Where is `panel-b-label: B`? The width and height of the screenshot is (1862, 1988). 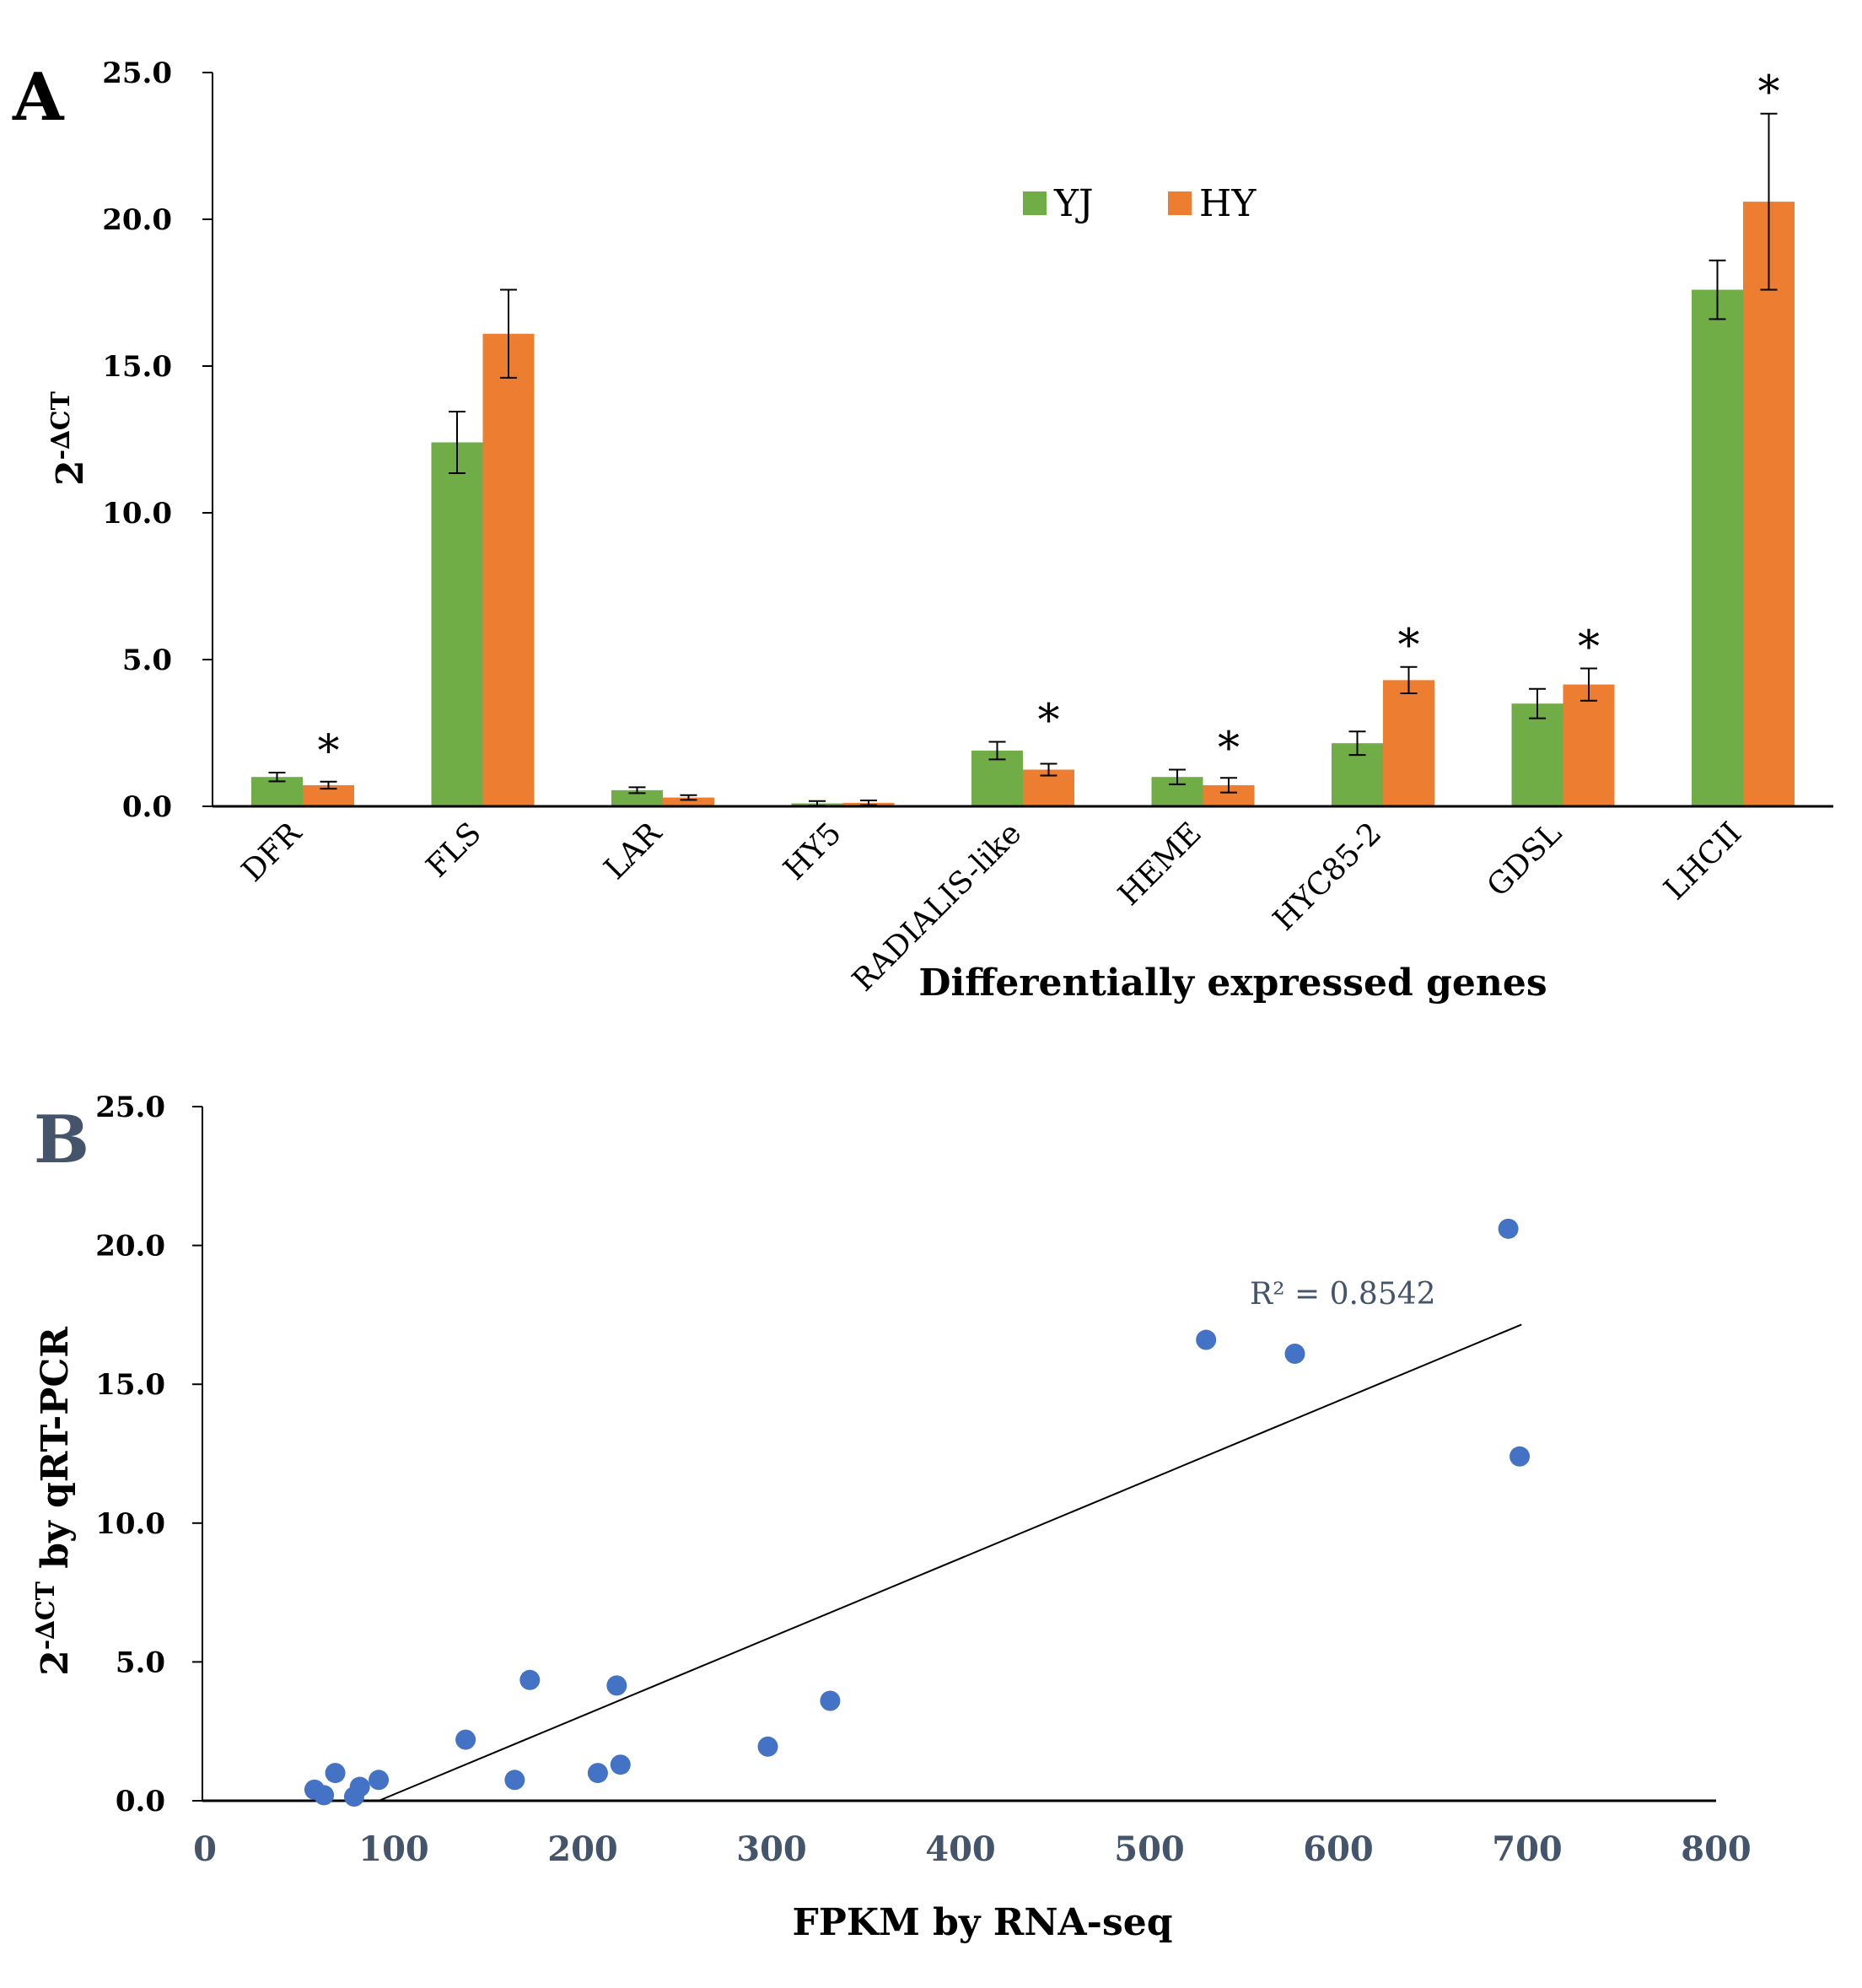 panel-b-label: B is located at coordinates (61, 1140).